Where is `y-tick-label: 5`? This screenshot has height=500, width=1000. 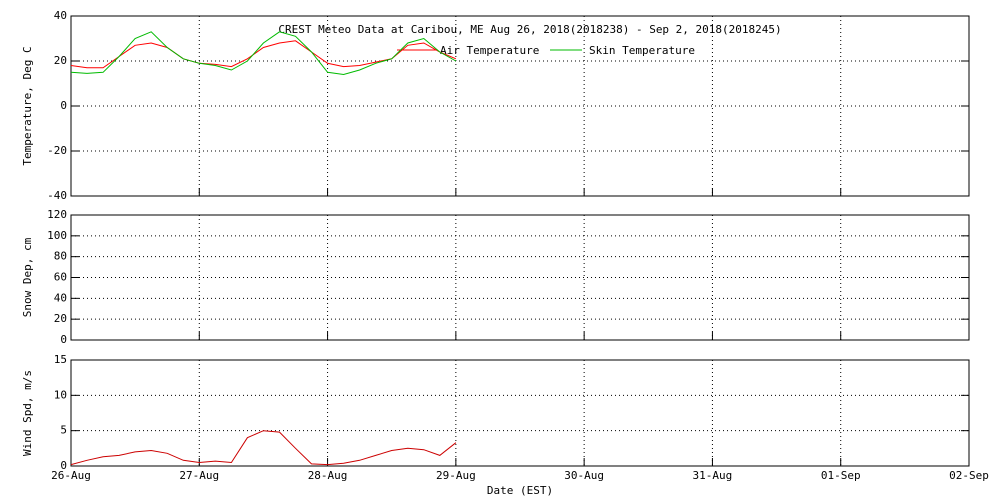
y-tick-label: 5 is located at coordinates (63, 430).